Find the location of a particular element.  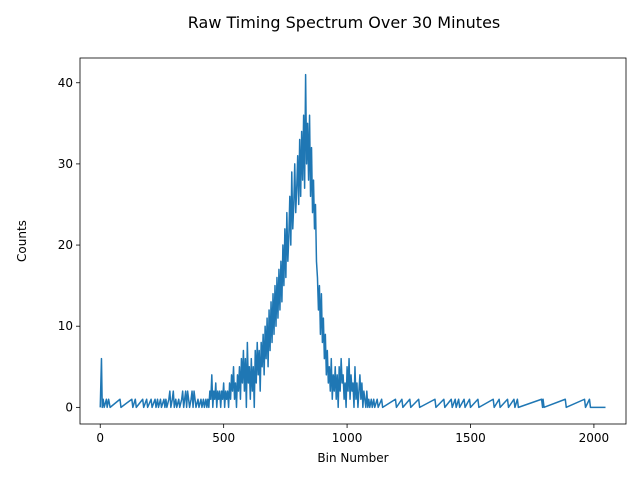

y-tick-label: 20 is located at coordinates (65, 245).